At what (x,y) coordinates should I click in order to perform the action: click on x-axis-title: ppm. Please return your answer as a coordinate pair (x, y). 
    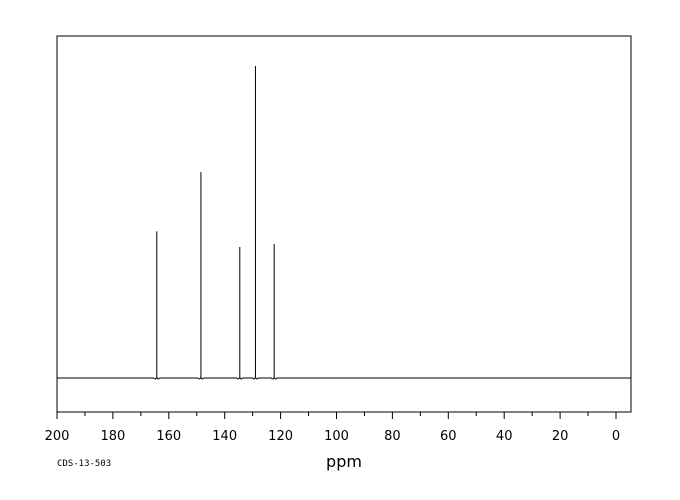
    Looking at the image, I should click on (344, 461).